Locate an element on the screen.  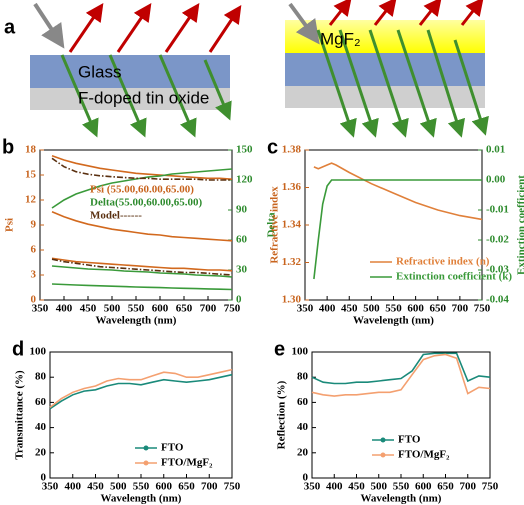
y-tick-label: 18 is located at coordinates (31, 150).